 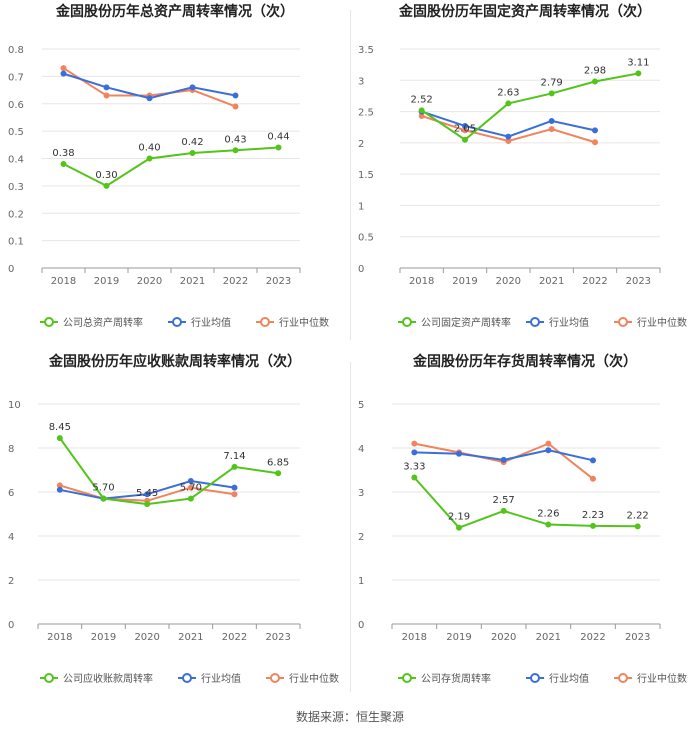 What do you see at coordinates (16, 242) in the screenshot?
I see `y-tick-label: 0.1` at bounding box center [16, 242].